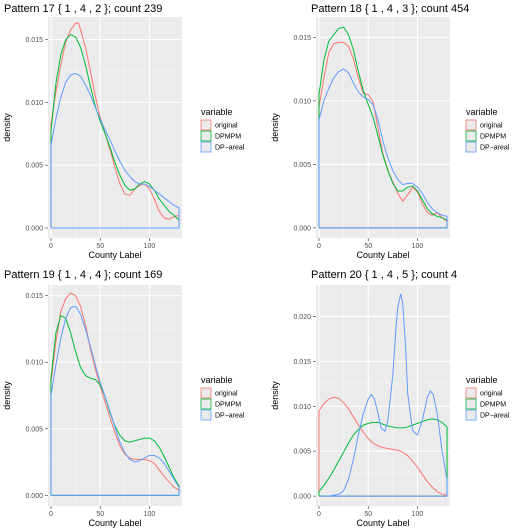 This screenshot has height=531, width=531. What do you see at coordinates (83, 275) in the screenshot?
I see `chart-title: Pattern 19 { 1 , 4 , 4 }; count 169` at bounding box center [83, 275].